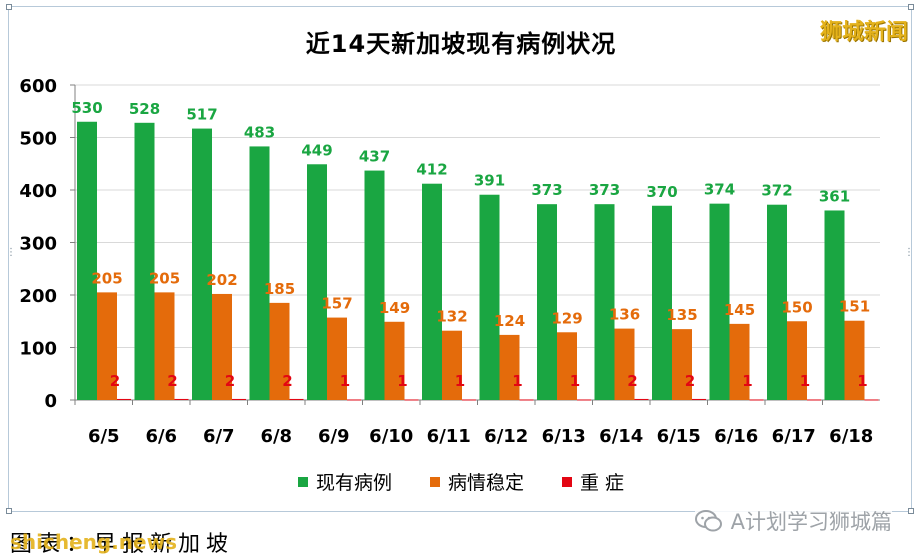 This screenshot has width=922, height=560. I want to click on resize-handle-bottom-left, so click(9, 511).